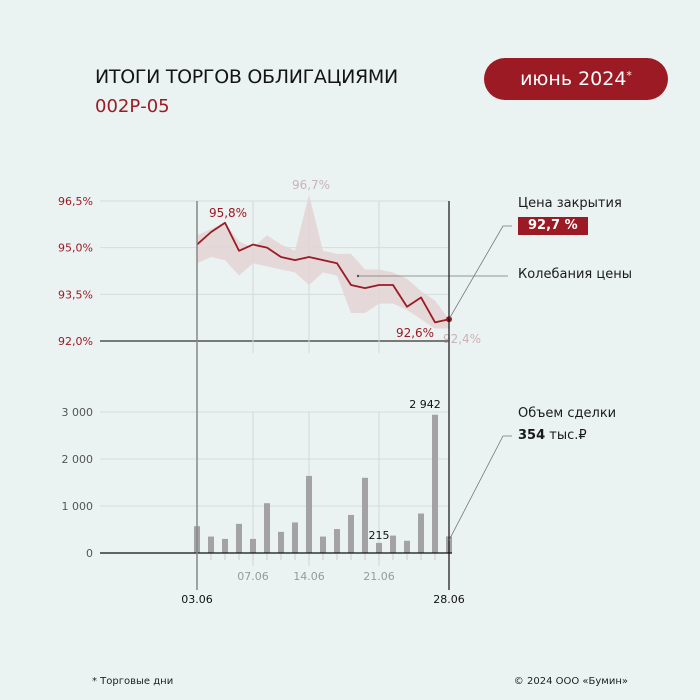 This screenshot has height=700, width=700. Describe the element at coordinates (253, 576) in the screenshot. I see `x-tick-label: 07.06` at that location.